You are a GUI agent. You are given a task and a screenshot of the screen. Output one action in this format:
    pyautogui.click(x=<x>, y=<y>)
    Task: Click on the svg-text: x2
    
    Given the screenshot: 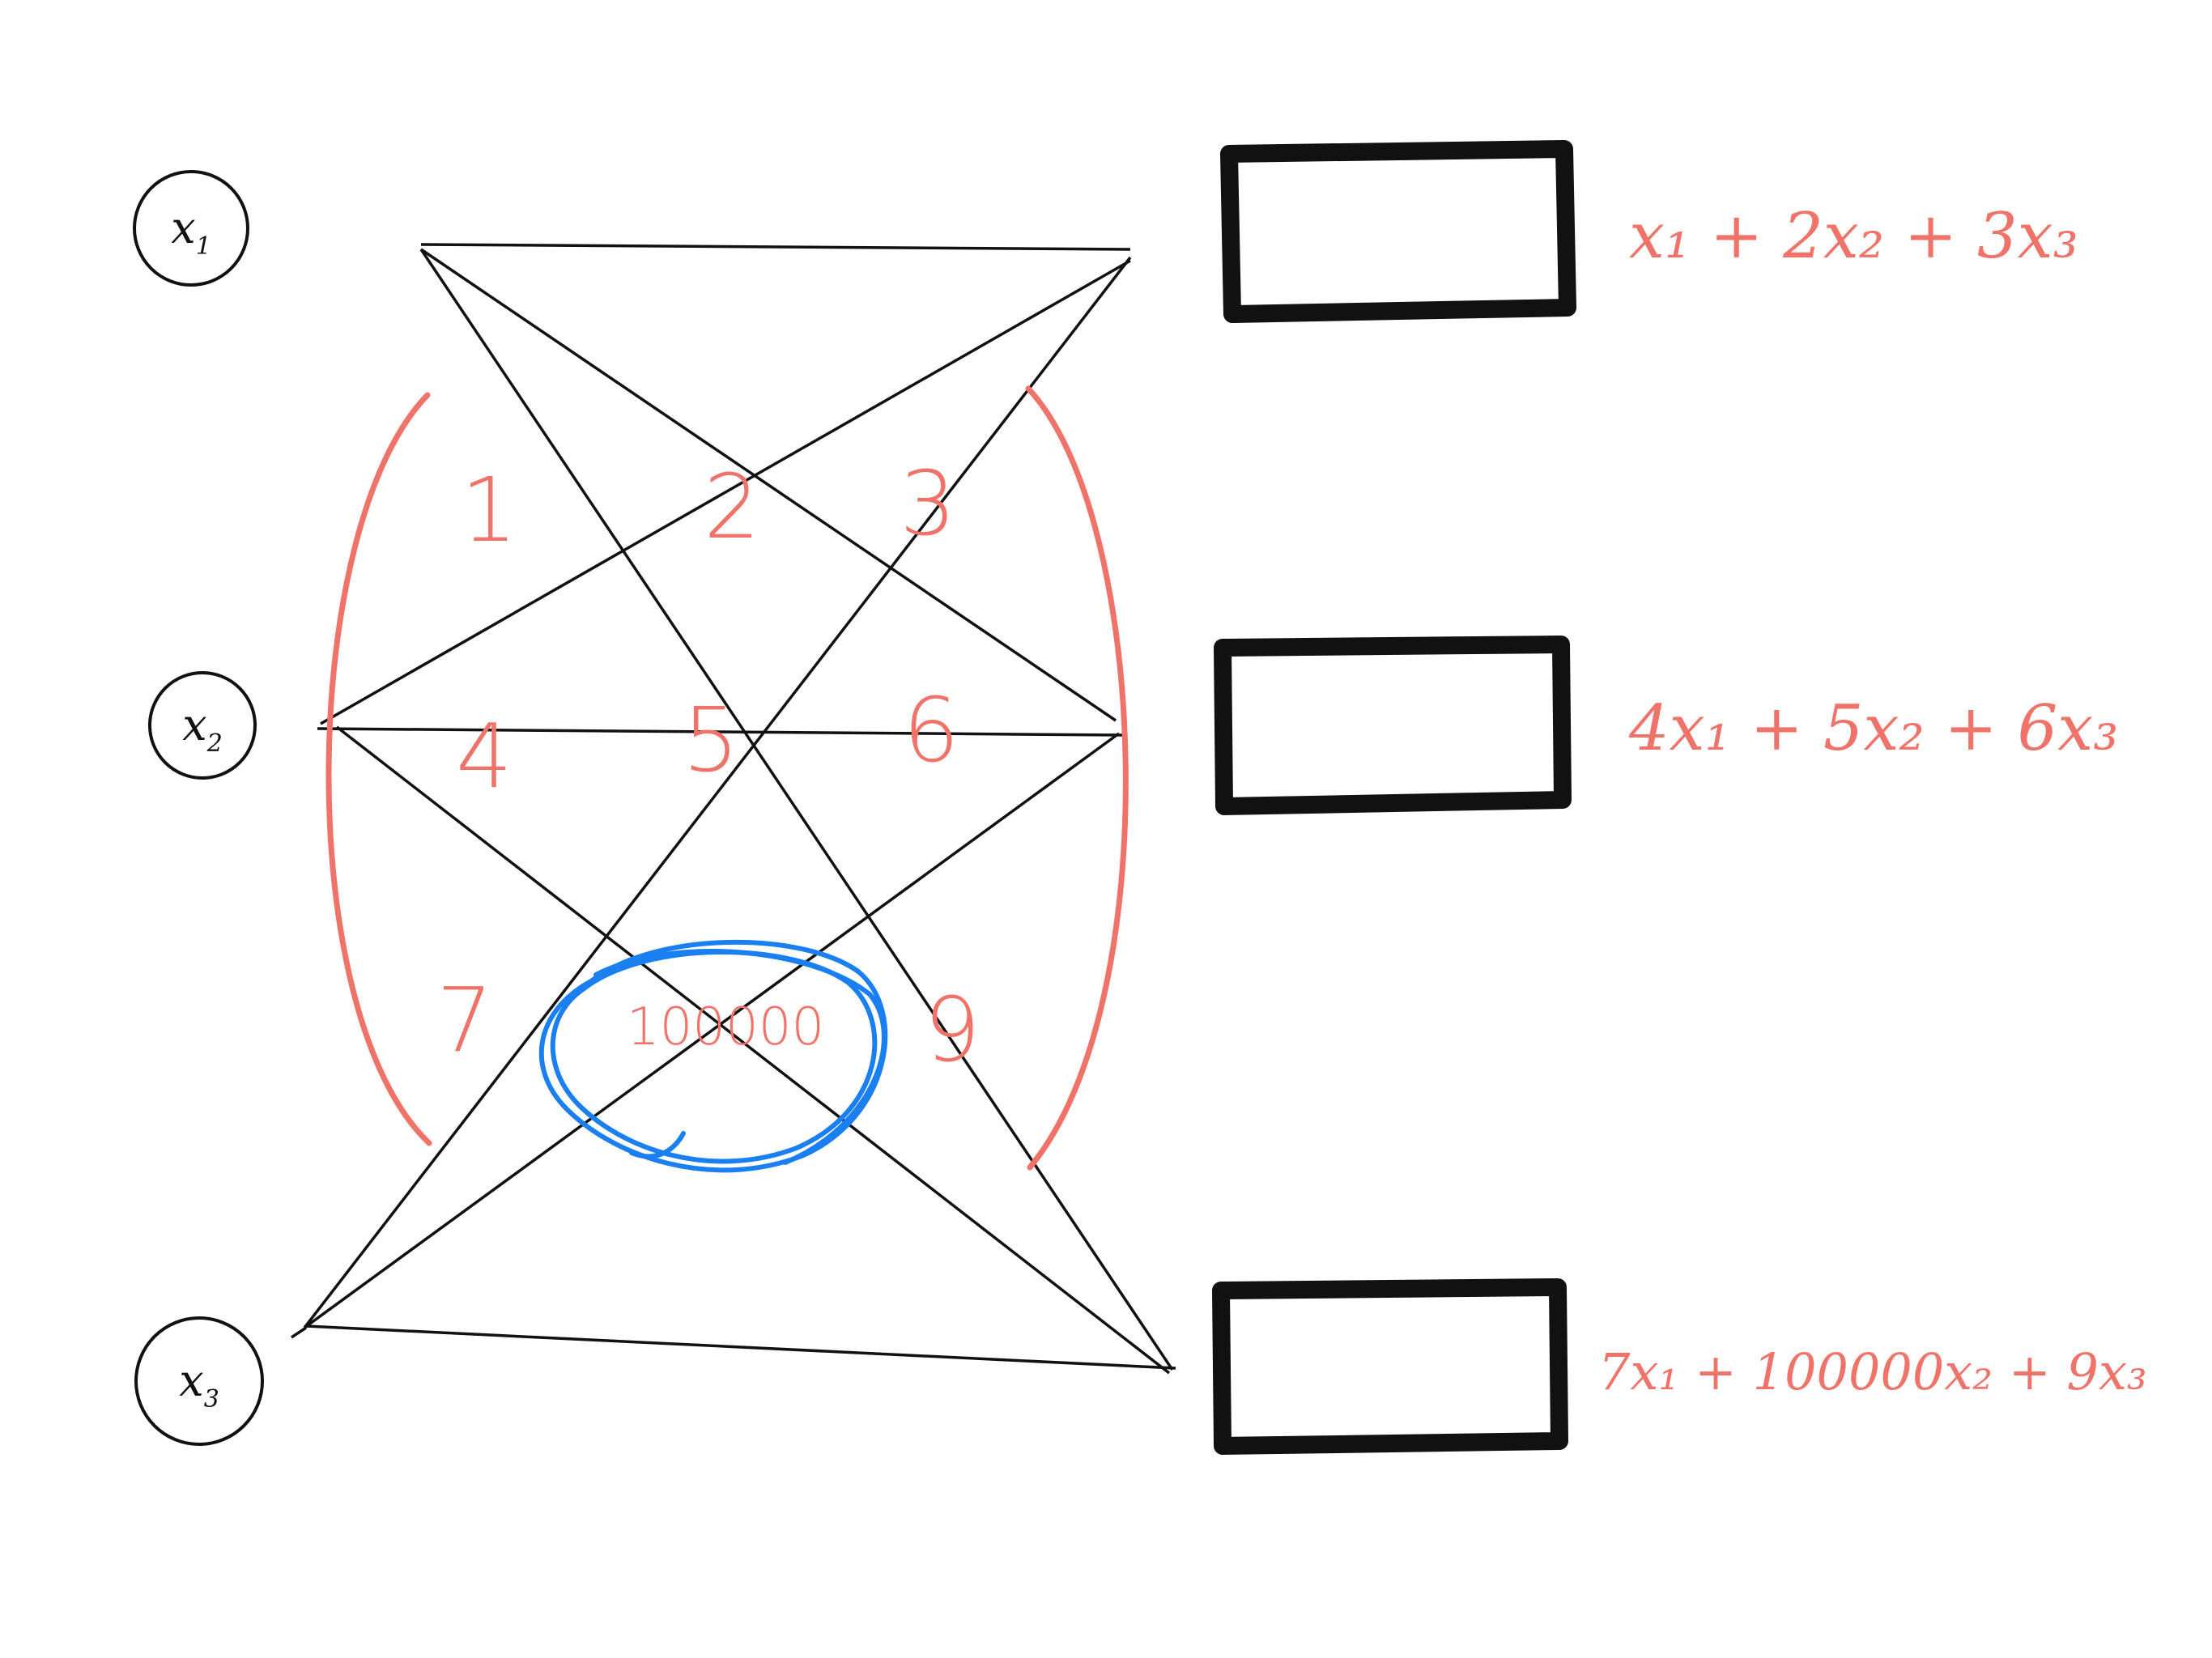 What is the action you would take?
    pyautogui.click(x=203, y=728)
    